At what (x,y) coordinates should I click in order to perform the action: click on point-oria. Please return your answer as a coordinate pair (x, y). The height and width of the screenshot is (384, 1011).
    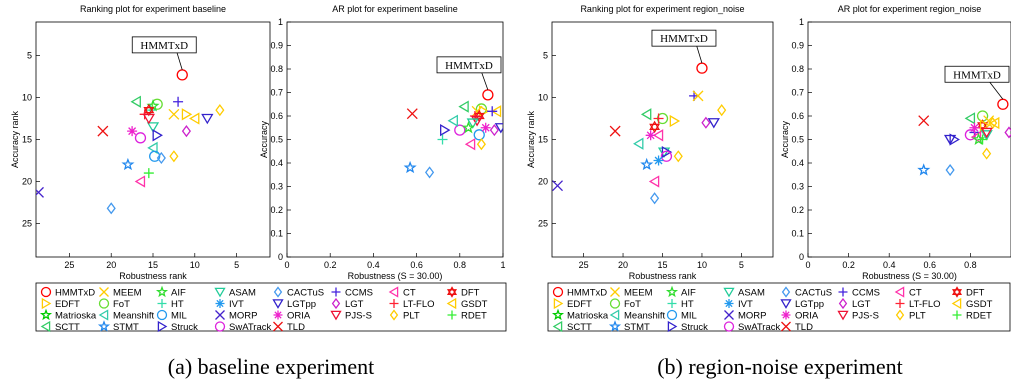
    Looking at the image, I should click on (650, 135).